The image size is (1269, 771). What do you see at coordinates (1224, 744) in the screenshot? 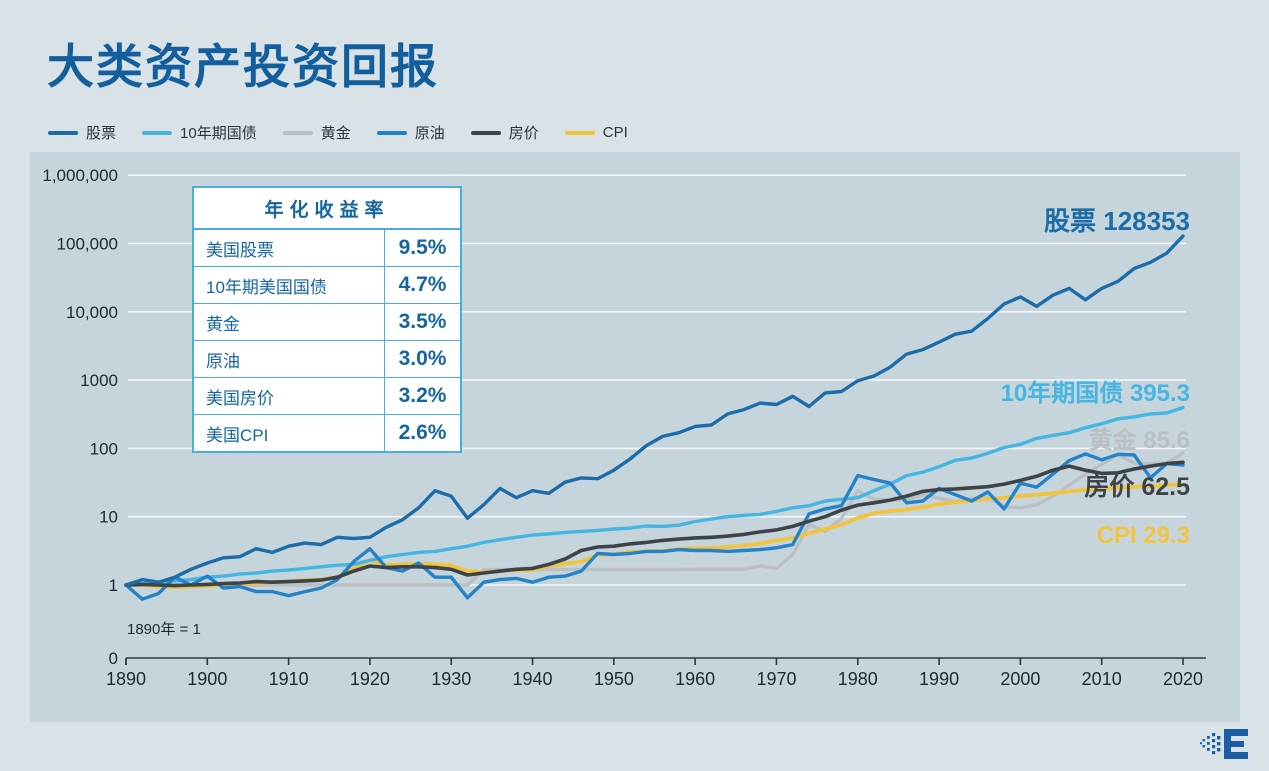
I see `publisher-logo-icon` at bounding box center [1224, 744].